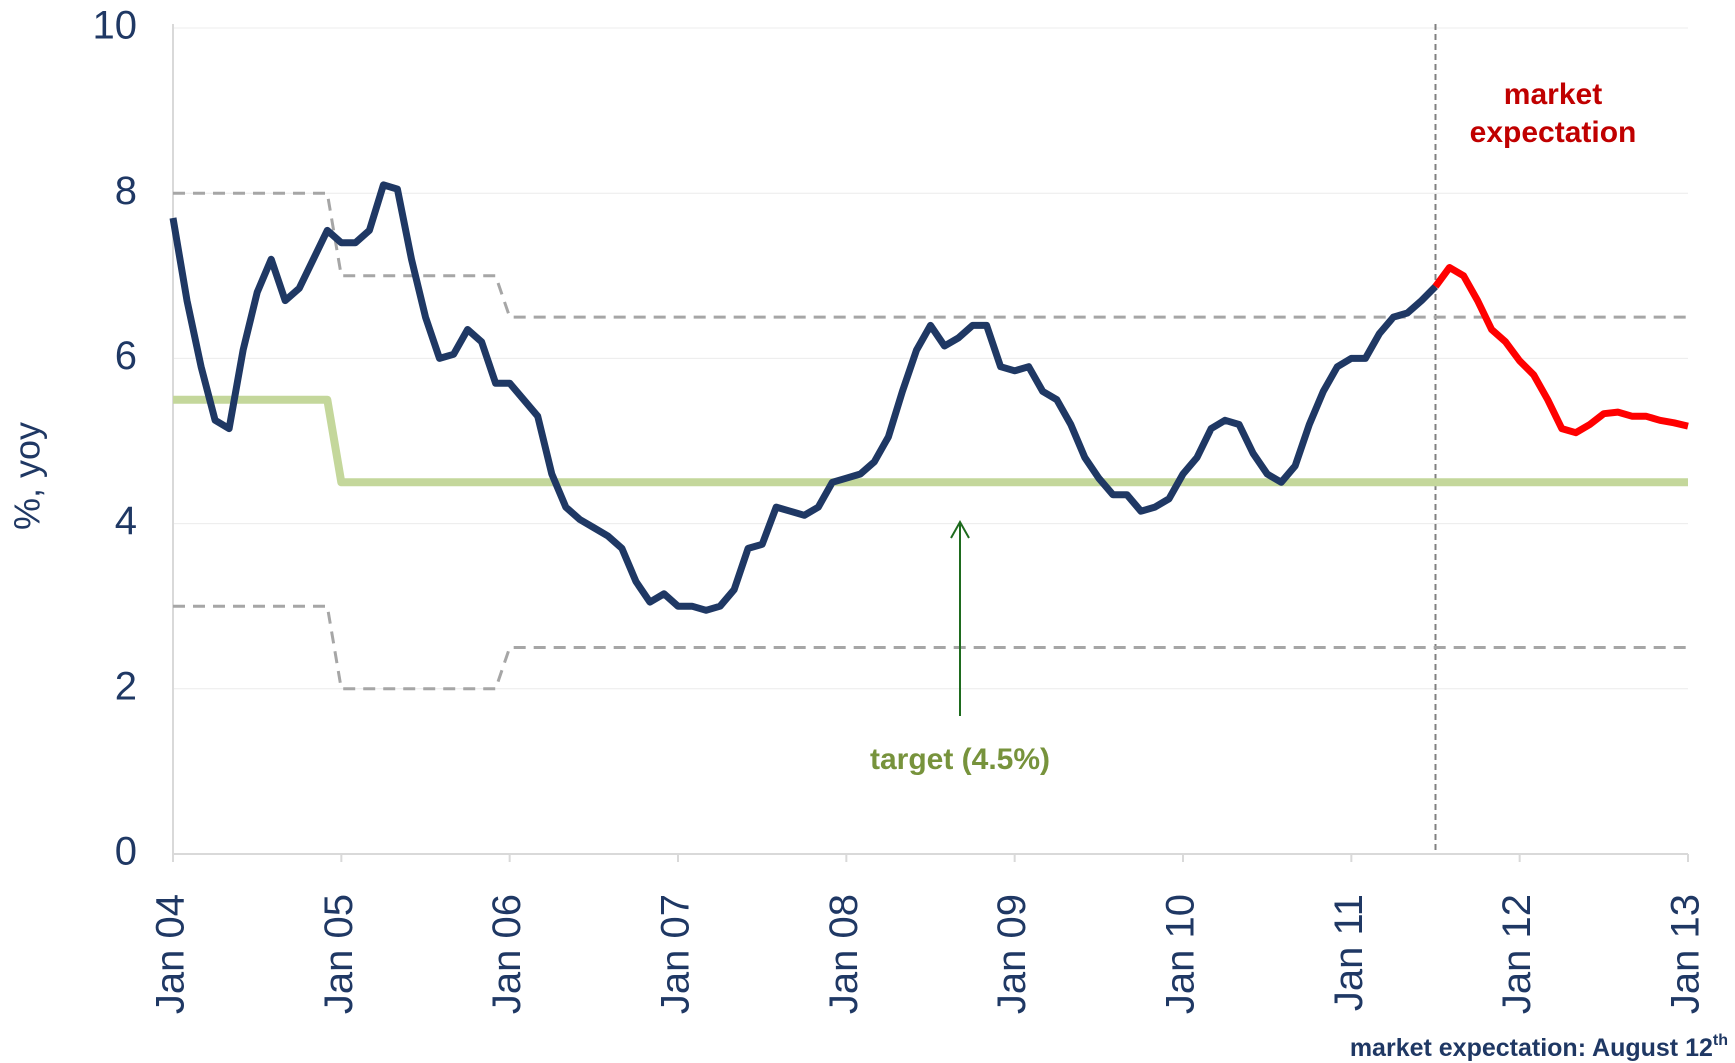 The height and width of the screenshot is (1063, 1735). I want to click on x-tick-label: Jan 07, so click(676, 954).